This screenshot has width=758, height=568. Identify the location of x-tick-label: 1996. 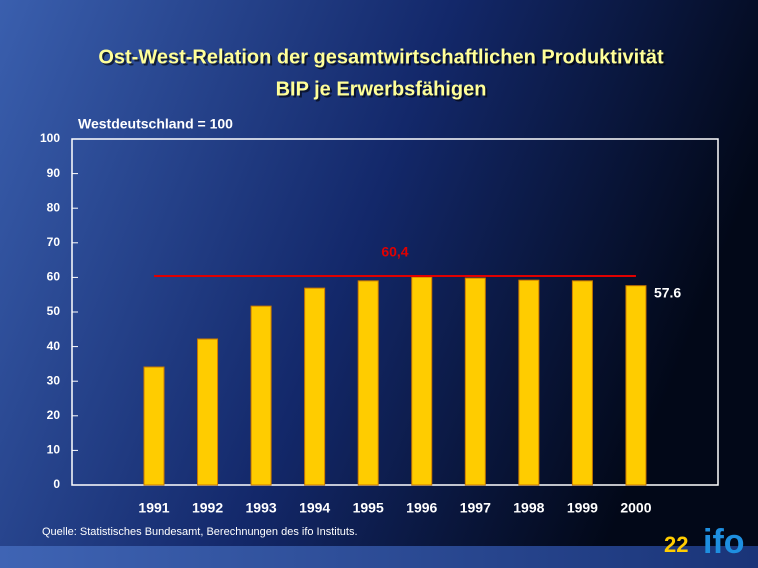
(421, 508).